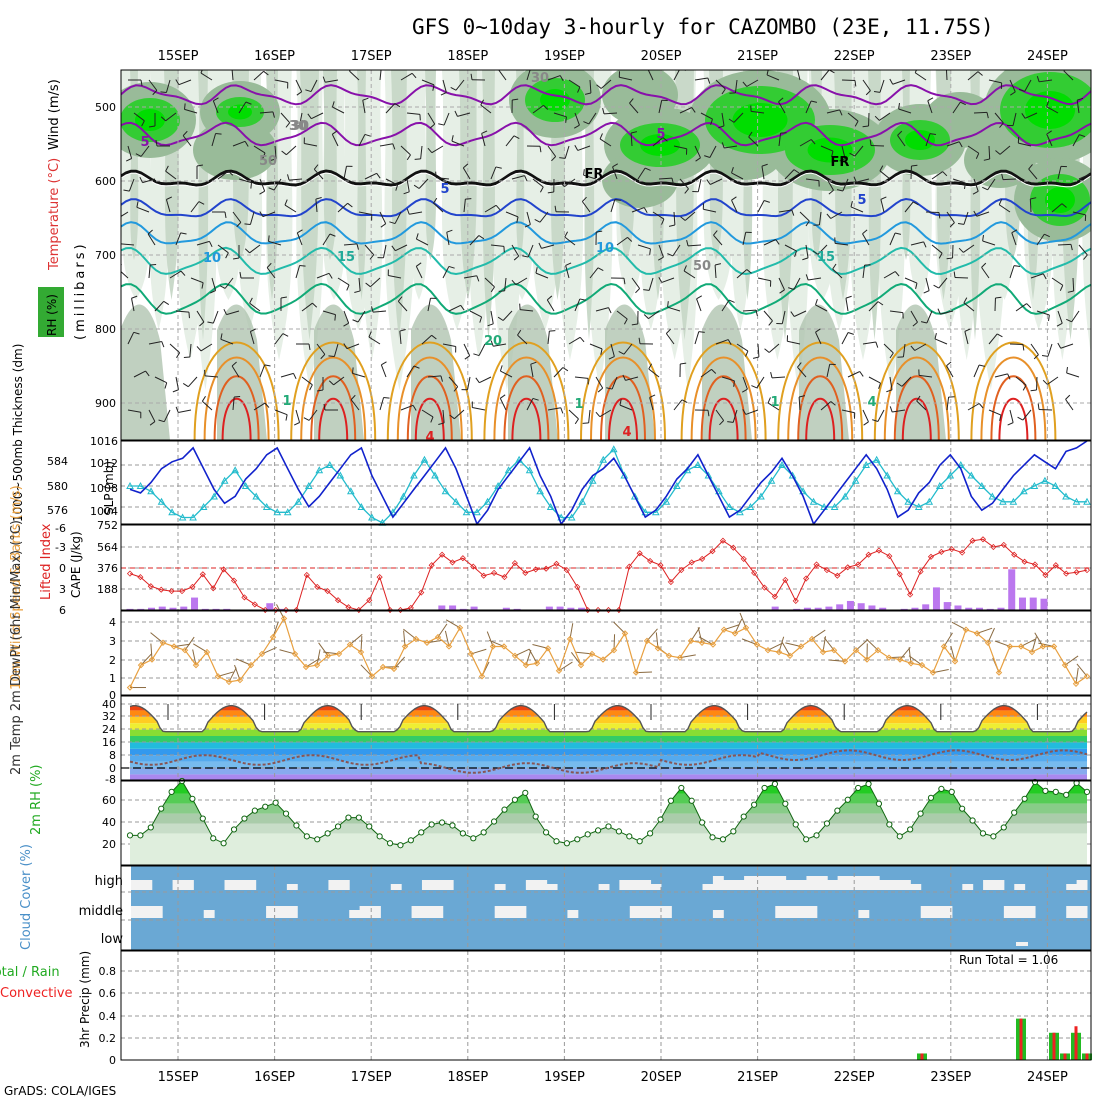 Image resolution: width=1100 pixels, height=1100 pixels. Describe the element at coordinates (797, 609) in the screenshot. I see `cape-bar` at that location.